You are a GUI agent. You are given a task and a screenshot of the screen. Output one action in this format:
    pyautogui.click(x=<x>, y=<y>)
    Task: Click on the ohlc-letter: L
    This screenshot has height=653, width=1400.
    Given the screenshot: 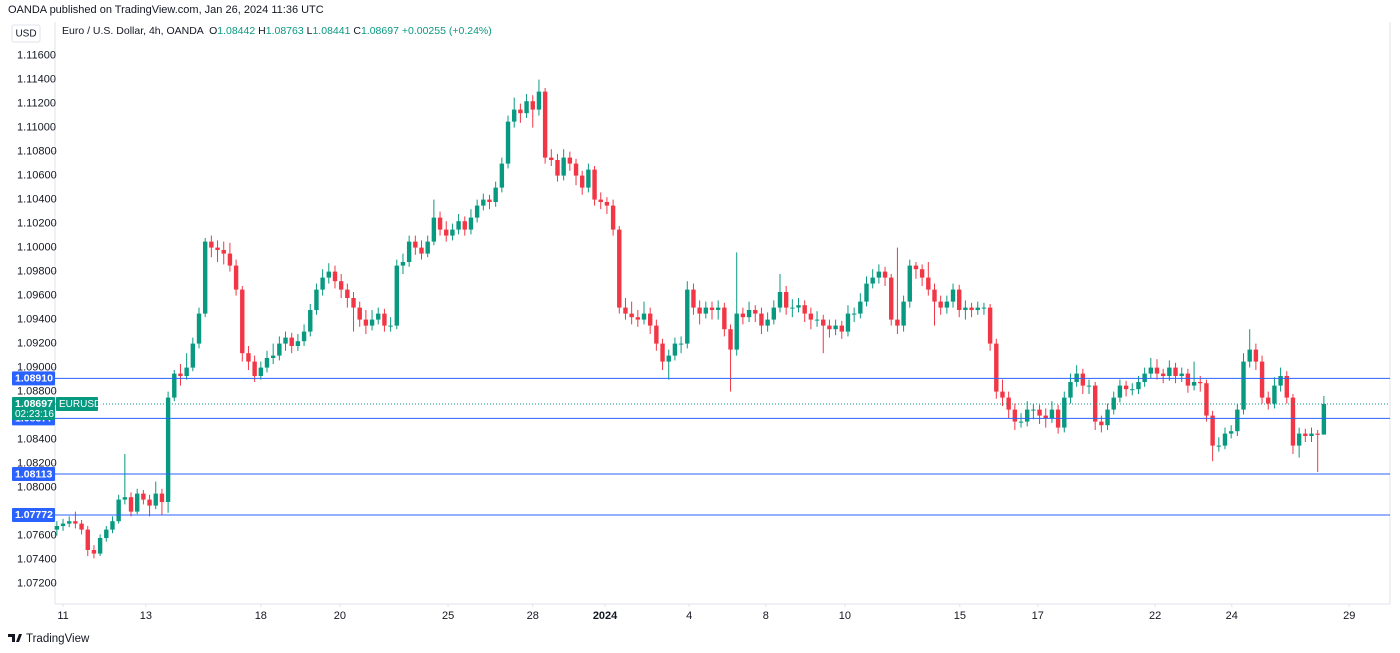 What is the action you would take?
    pyautogui.click(x=309, y=31)
    